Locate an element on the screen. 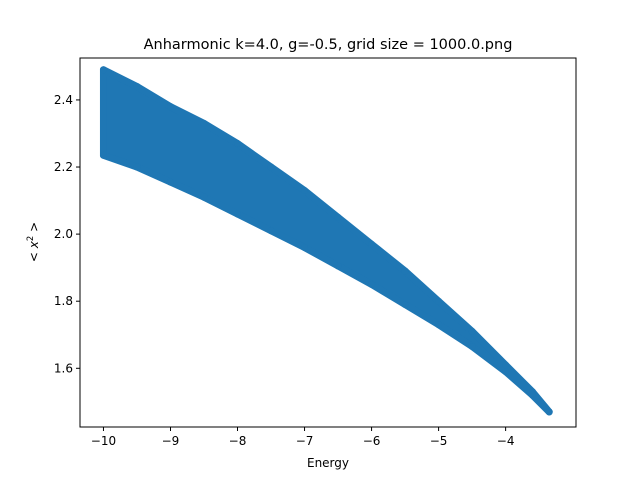 The width and height of the screenshot is (640, 480). x-tick-label: −6 is located at coordinates (372, 441).